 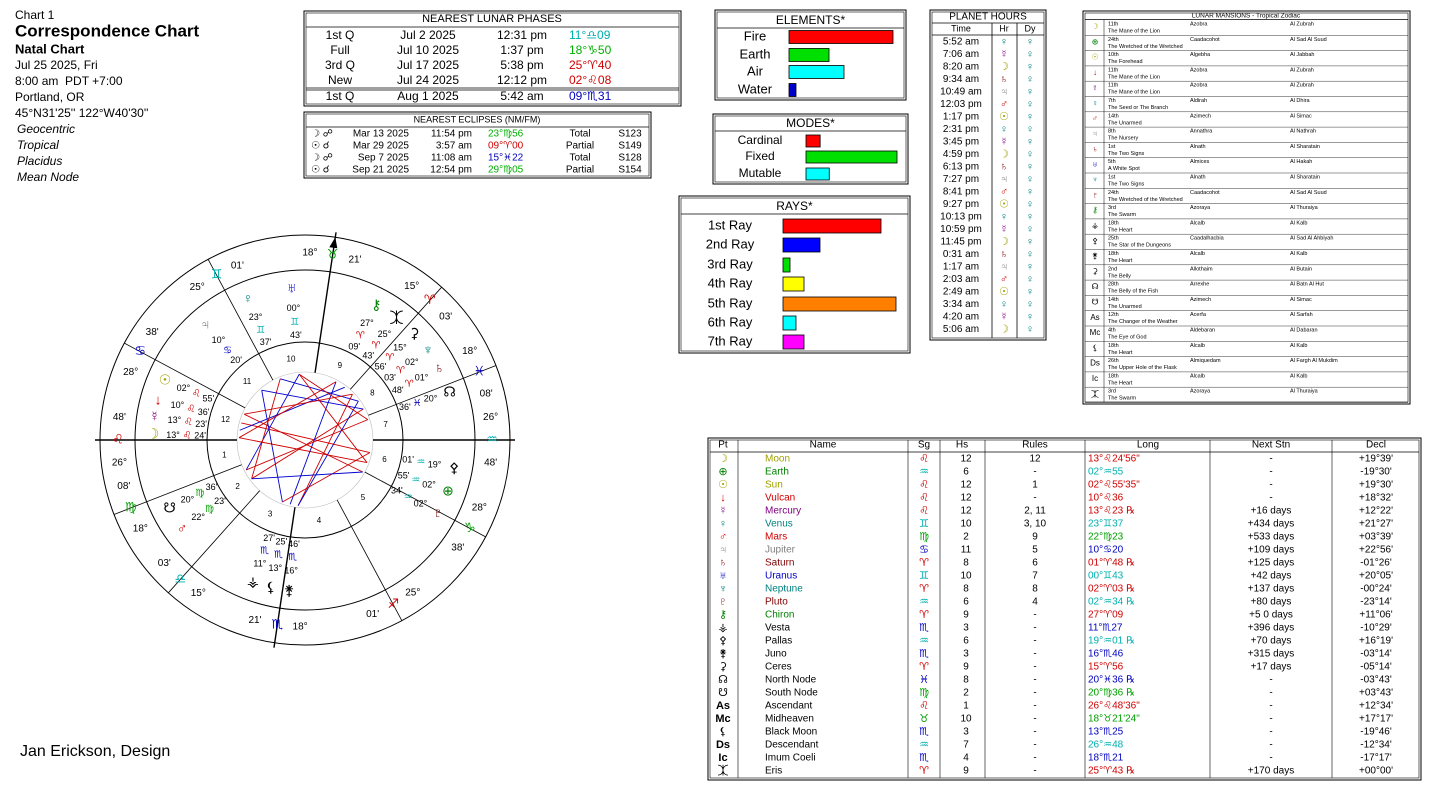 I want to click on mansion-number: 24th, so click(x=1113, y=193).